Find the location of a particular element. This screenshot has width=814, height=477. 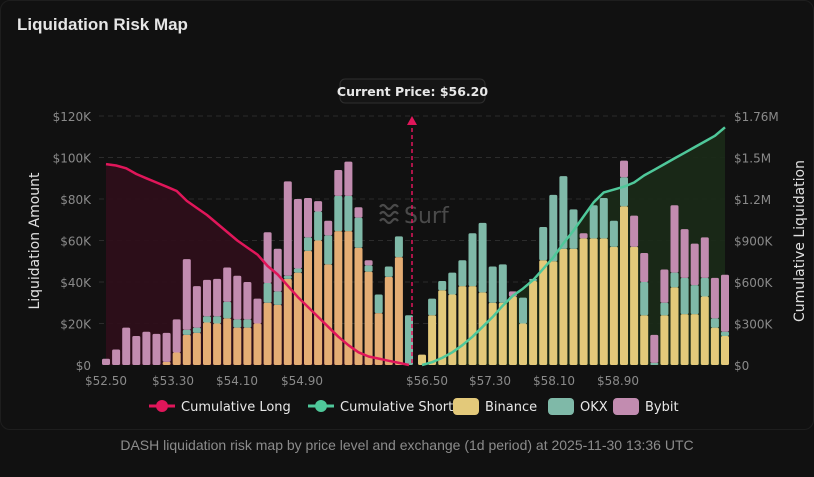

y2-tick-label: $600K is located at coordinates (754, 283).